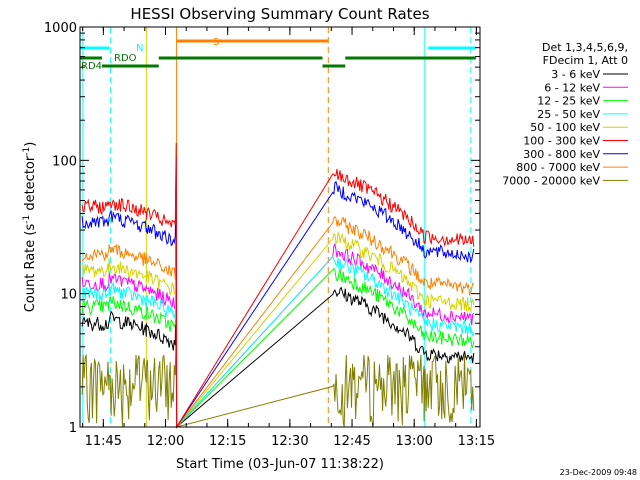 The height and width of the screenshot is (480, 640). I want to click on legend-header-line-2: FDecim 1, Att 0, so click(585, 60).